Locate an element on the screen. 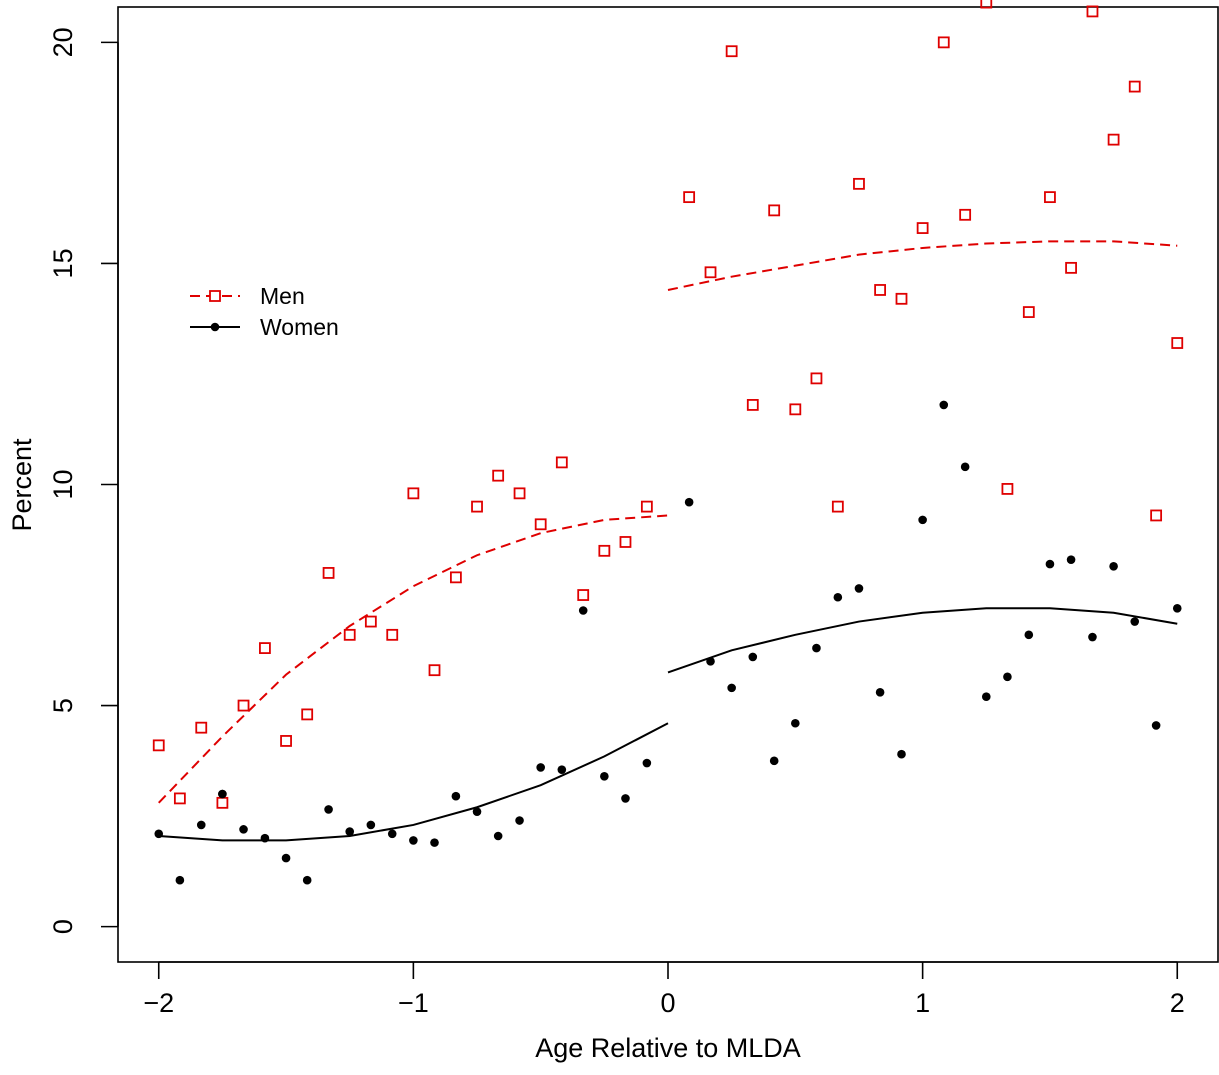  legend-marker-women is located at coordinates (215, 327).